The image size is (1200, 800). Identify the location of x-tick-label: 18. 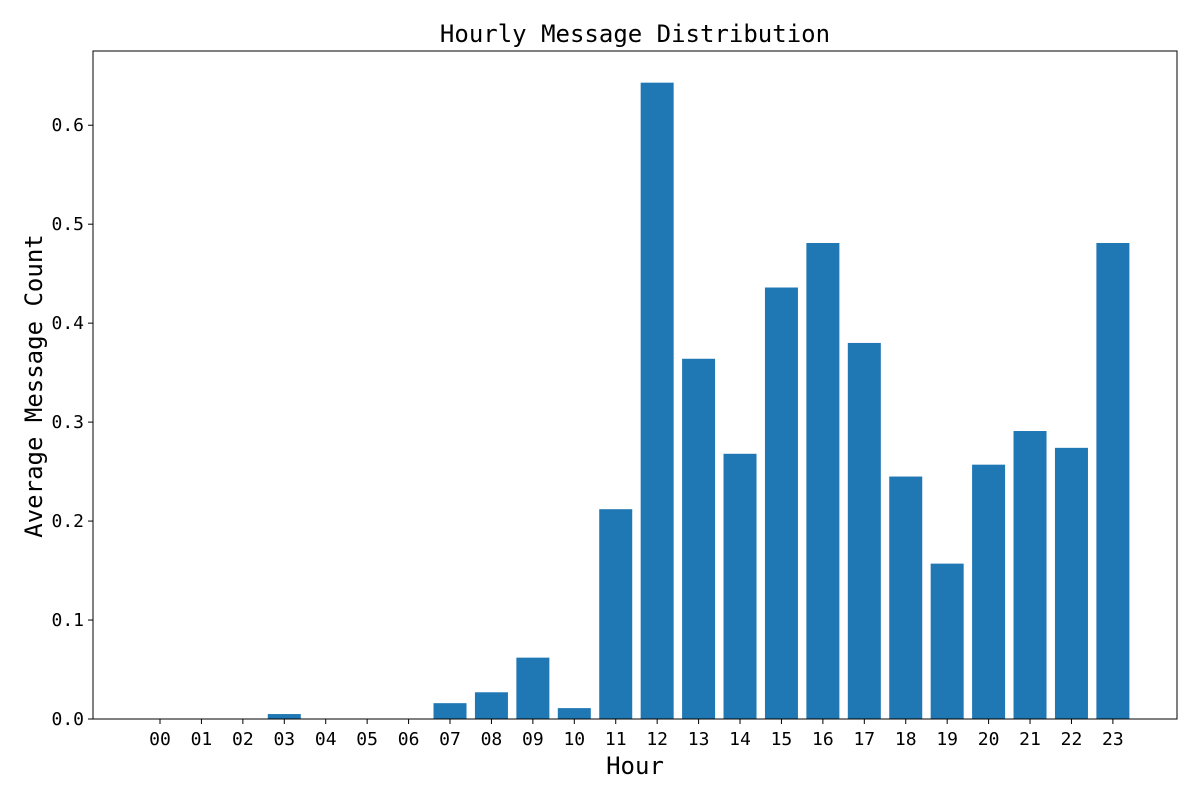
(906, 739).